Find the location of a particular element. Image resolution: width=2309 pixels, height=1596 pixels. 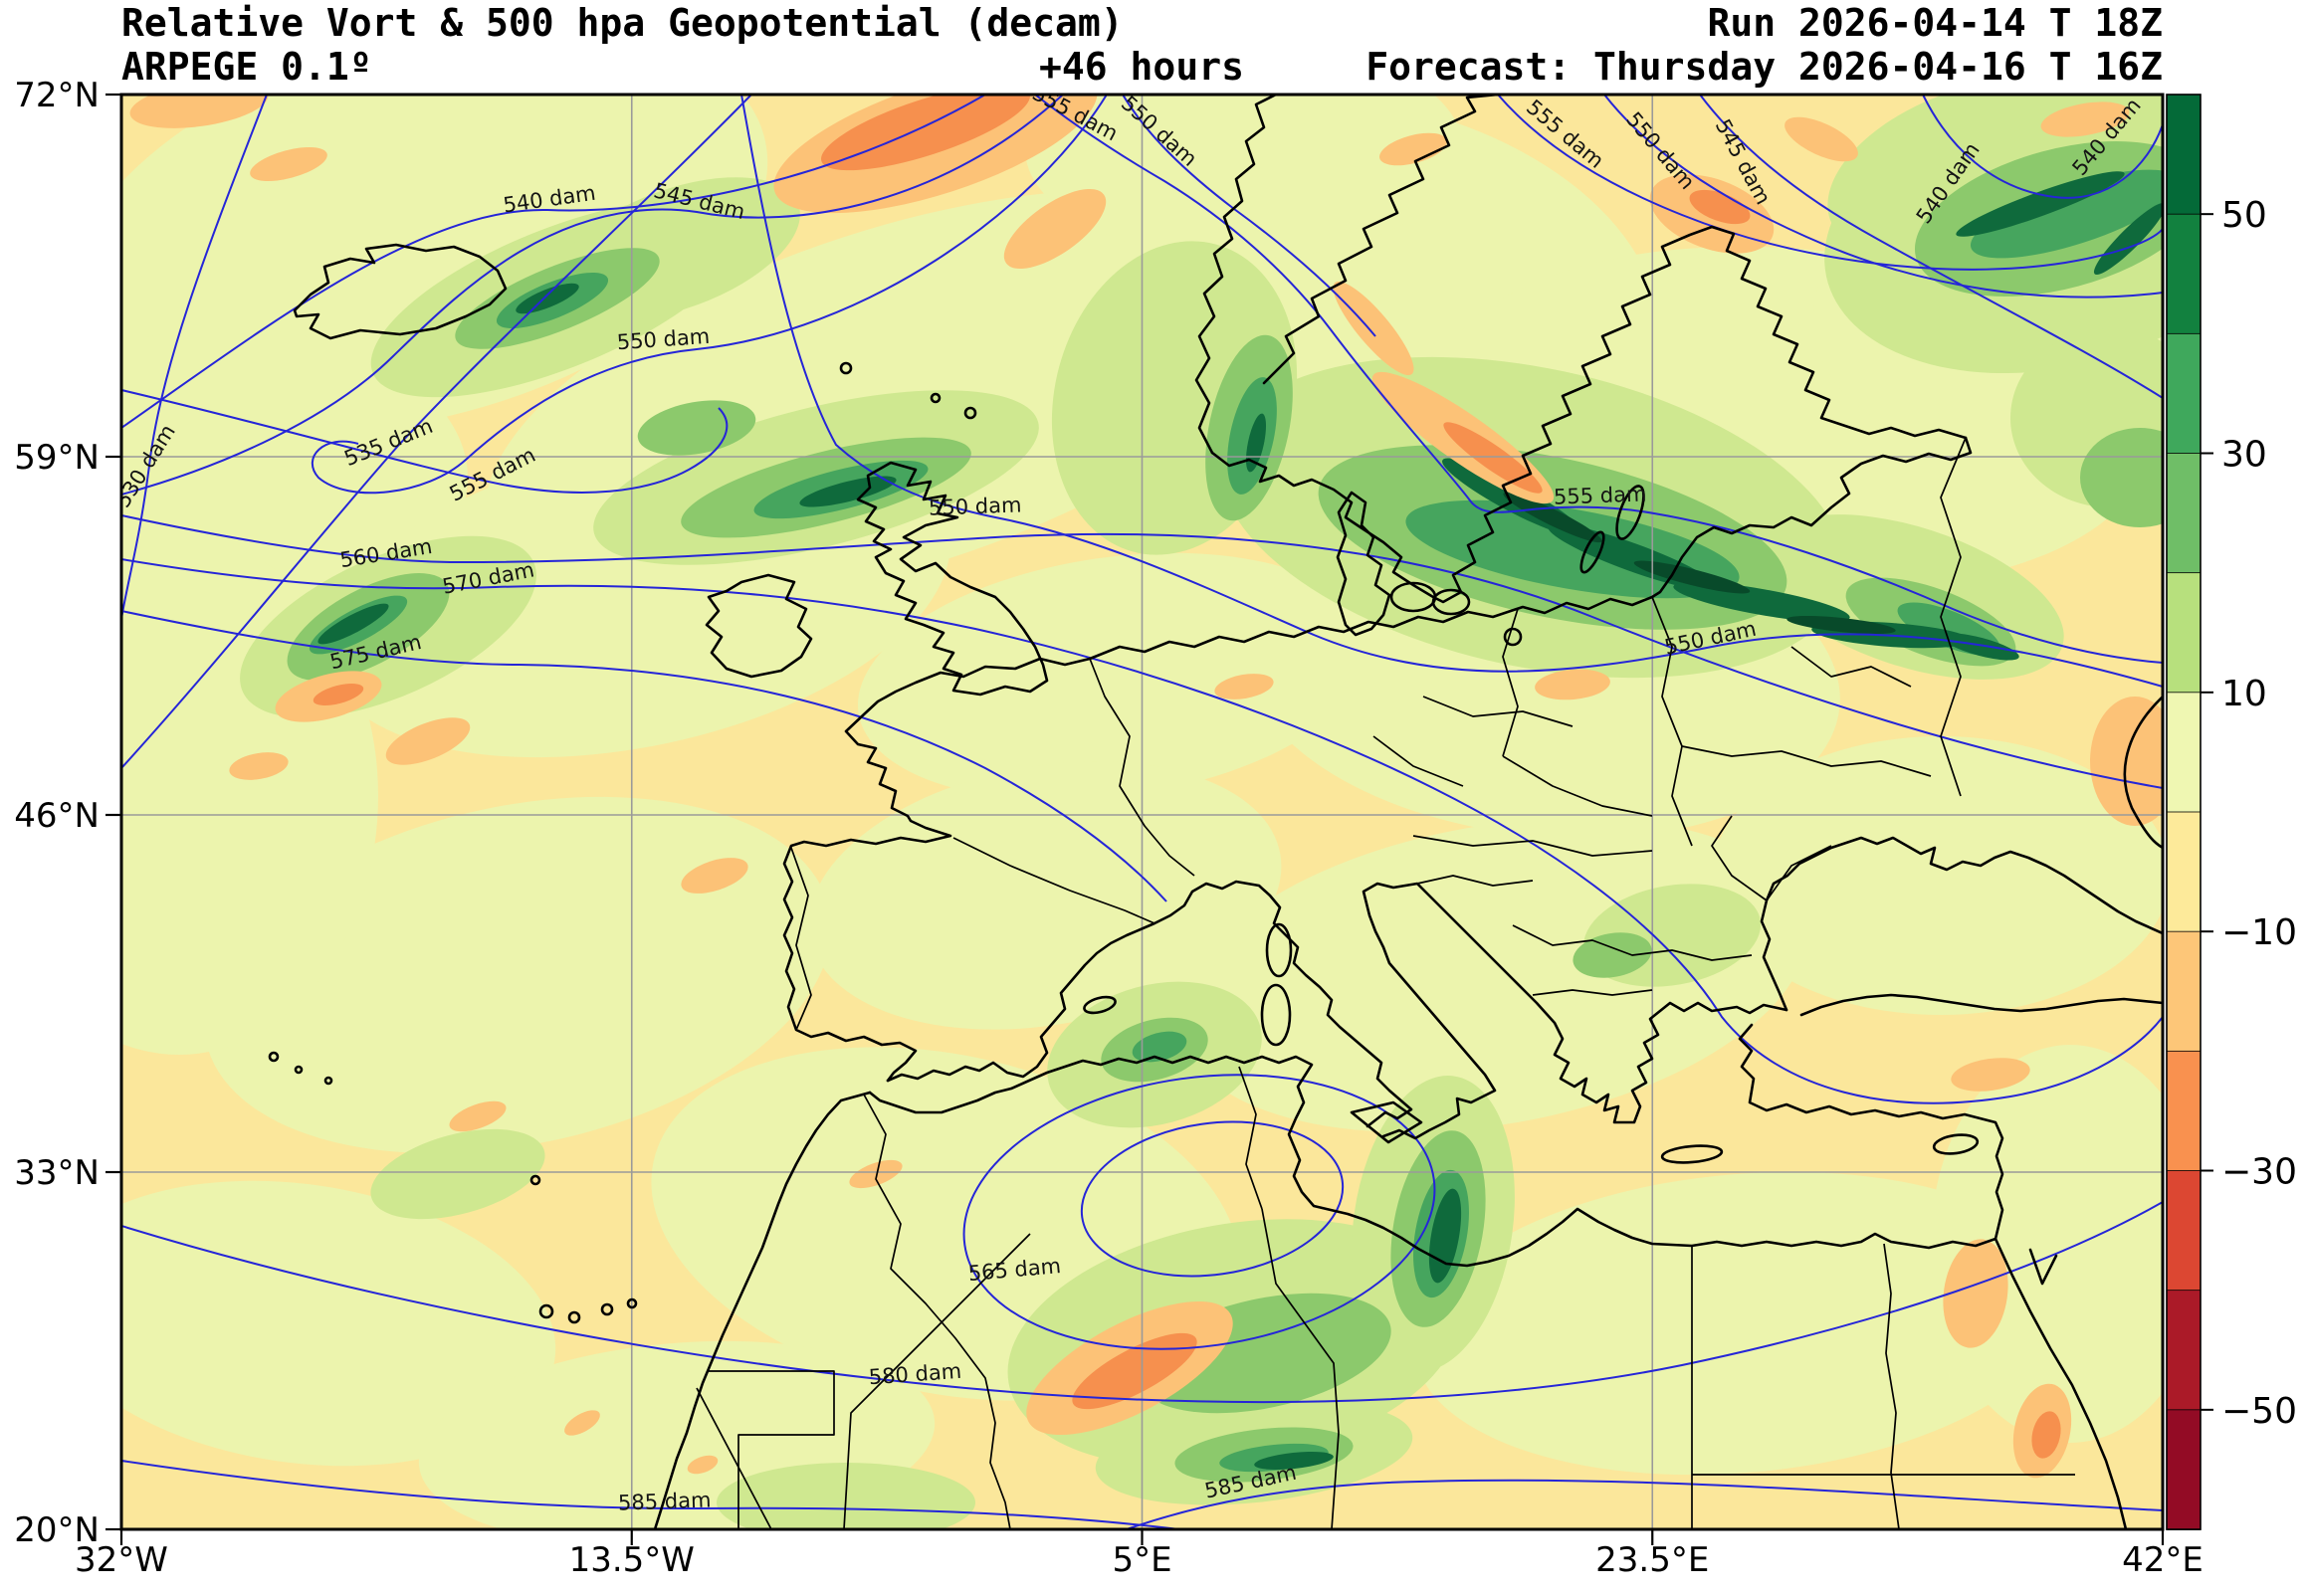

lon-tick-label: 13.5°W is located at coordinates (632, 1560).